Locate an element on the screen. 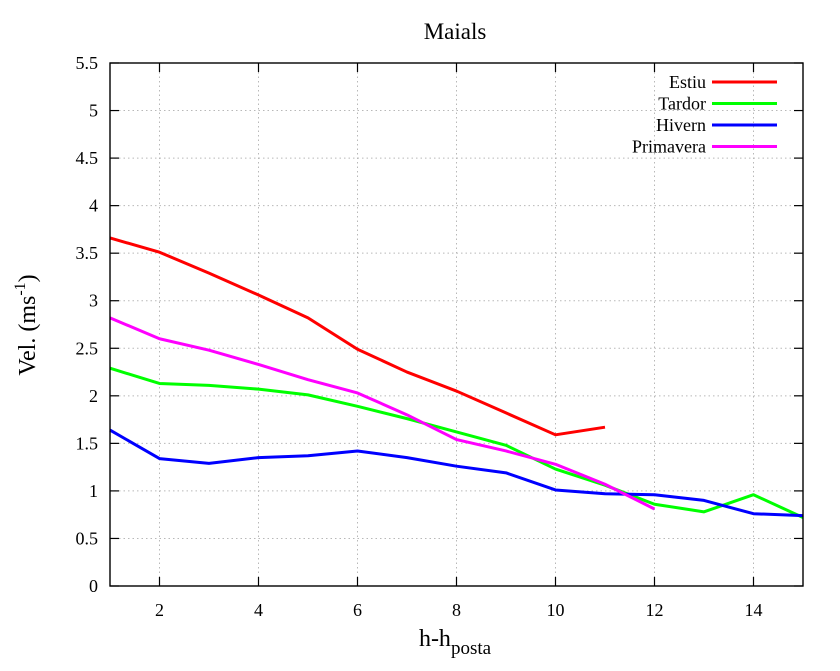 The height and width of the screenshot is (671, 840). y-tick-label: 3.5 is located at coordinates (87, 253).